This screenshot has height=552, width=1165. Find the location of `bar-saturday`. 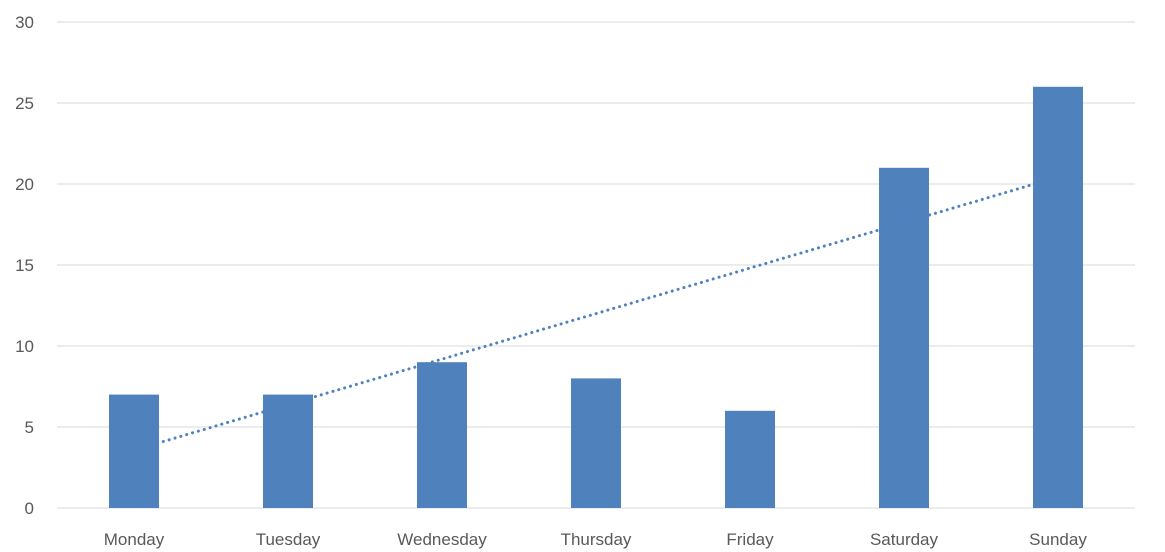

bar-saturday is located at coordinates (904, 338).